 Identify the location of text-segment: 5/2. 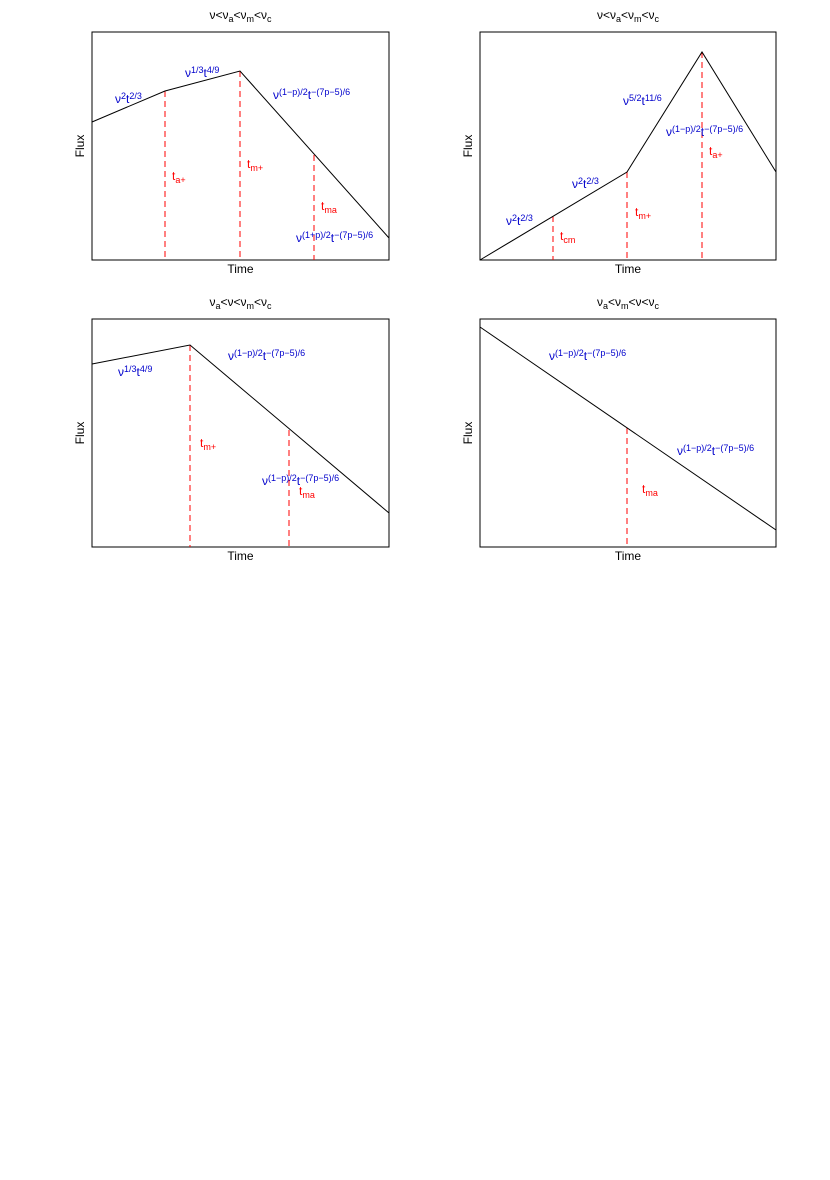
(635, 98).